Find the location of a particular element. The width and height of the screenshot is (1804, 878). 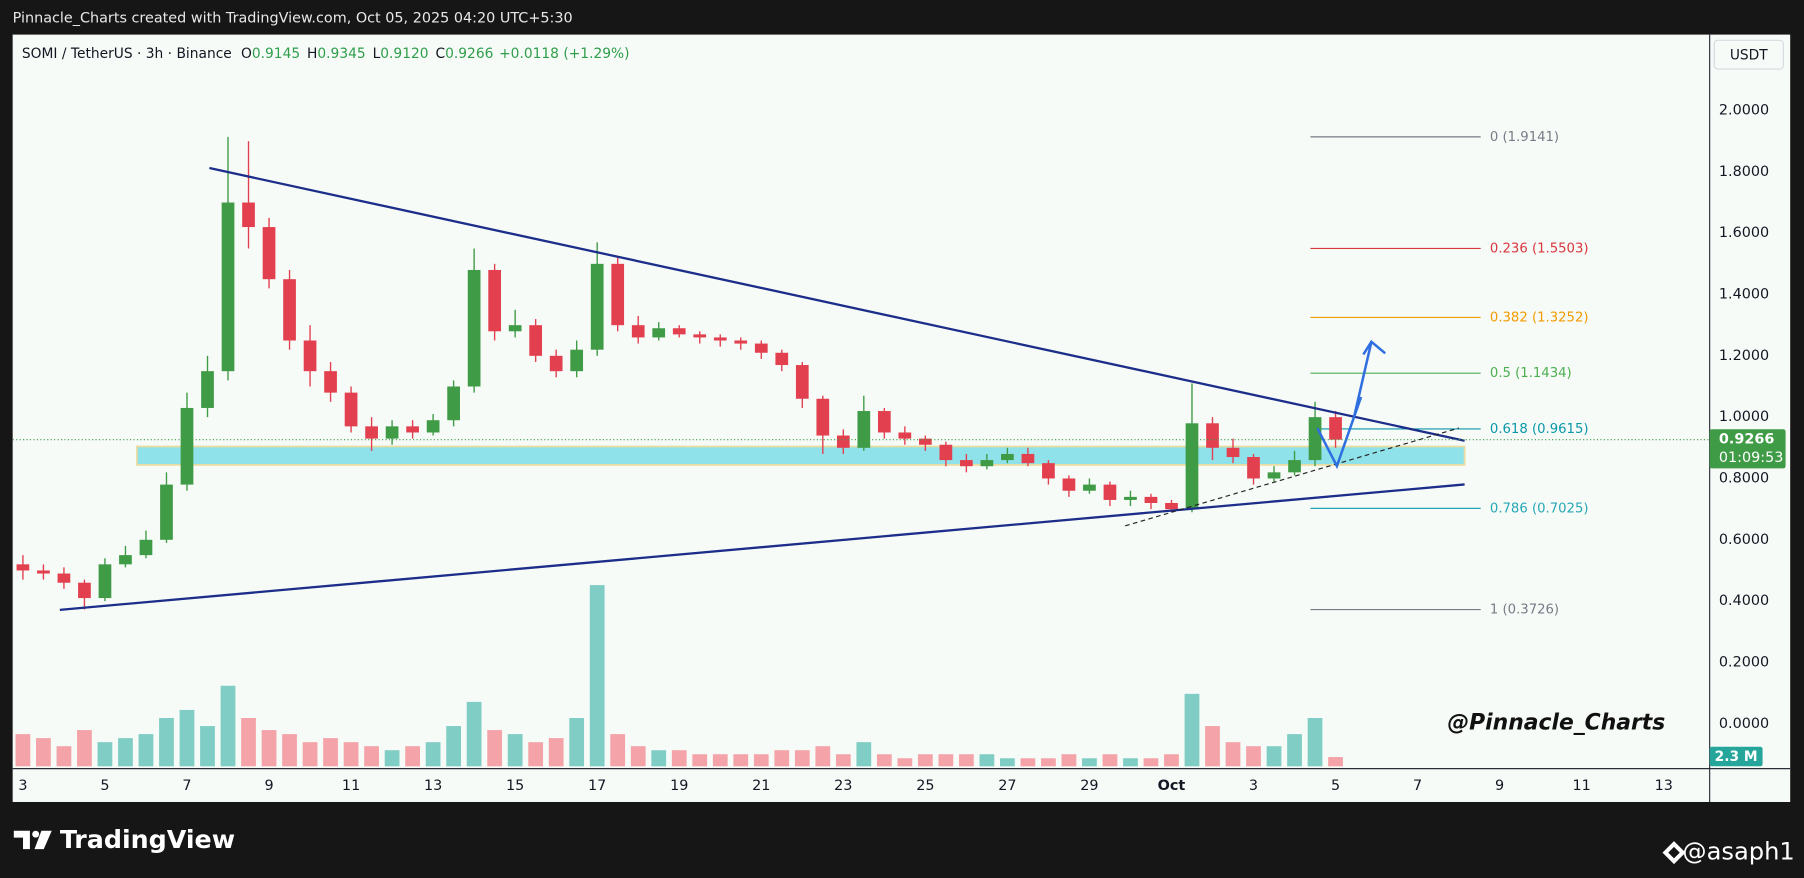

x-tick-label: 19 is located at coordinates (679, 786).